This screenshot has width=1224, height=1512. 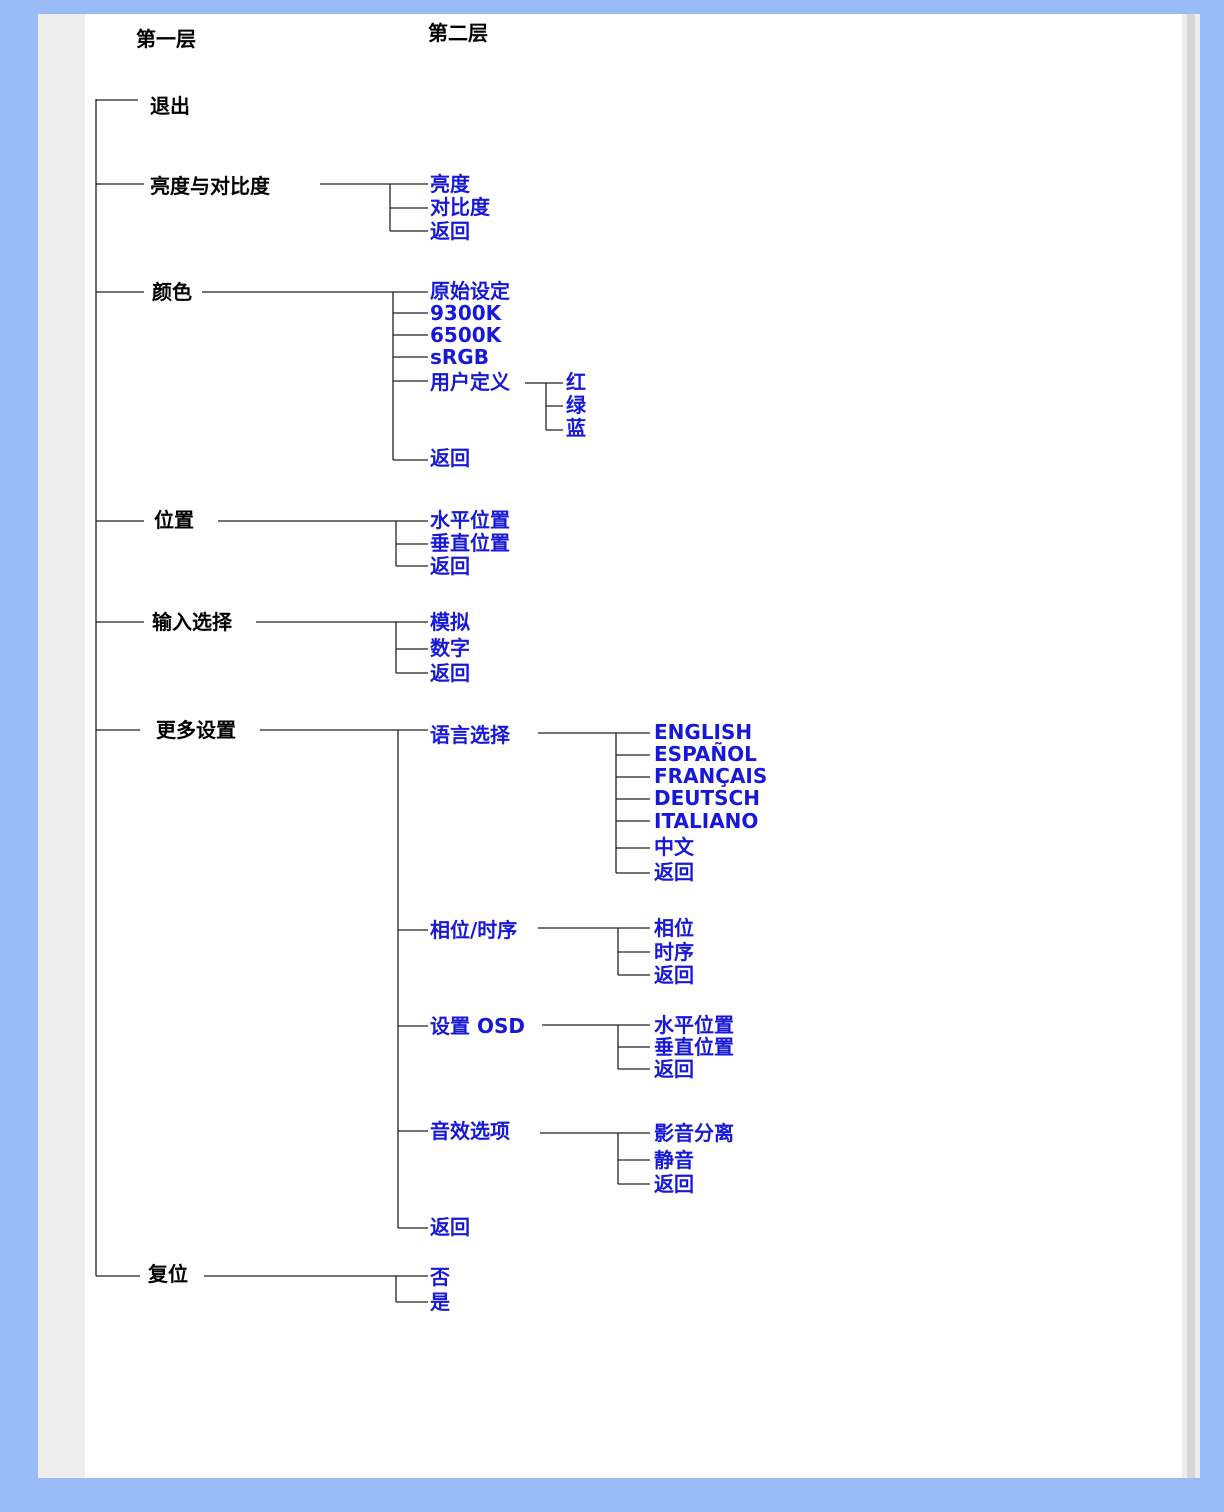 I want to click on item-green: 绿, so click(x=576, y=405).